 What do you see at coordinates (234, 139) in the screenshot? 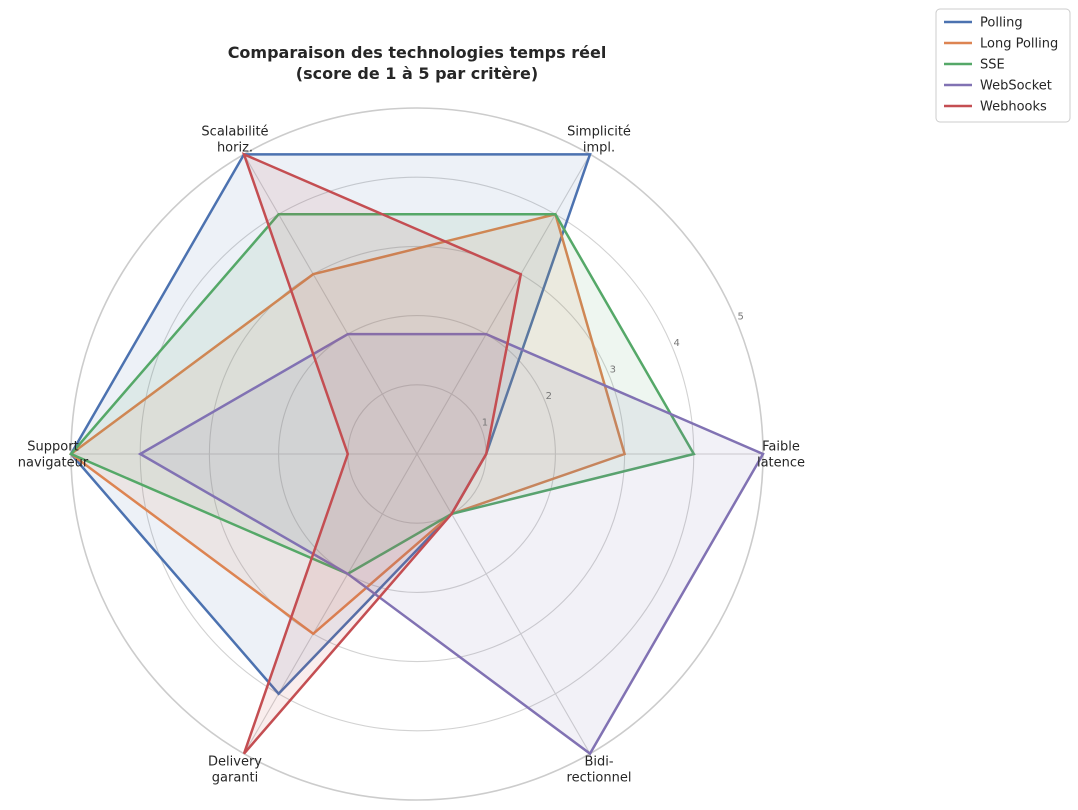
I see `axis-label: Scalabilité horiz.` at bounding box center [234, 139].